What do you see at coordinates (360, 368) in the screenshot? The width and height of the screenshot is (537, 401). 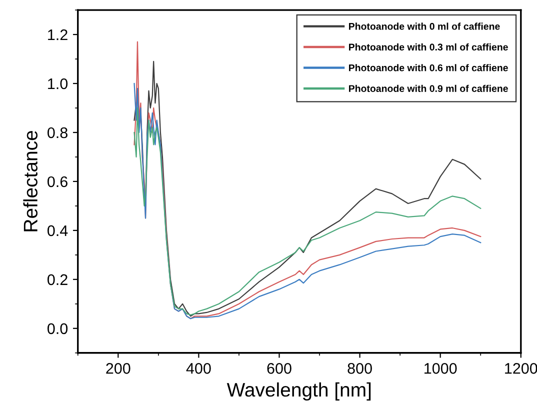 I see `x-tick-label: 800` at bounding box center [360, 368].